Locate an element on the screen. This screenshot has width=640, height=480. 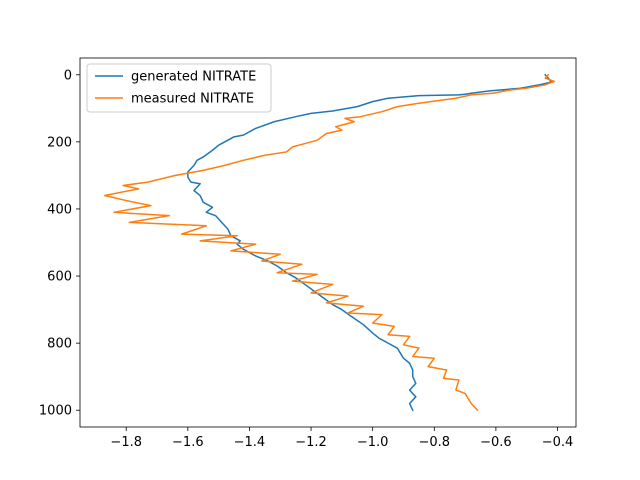
x-tick-label: −1.0 is located at coordinates (373, 442).